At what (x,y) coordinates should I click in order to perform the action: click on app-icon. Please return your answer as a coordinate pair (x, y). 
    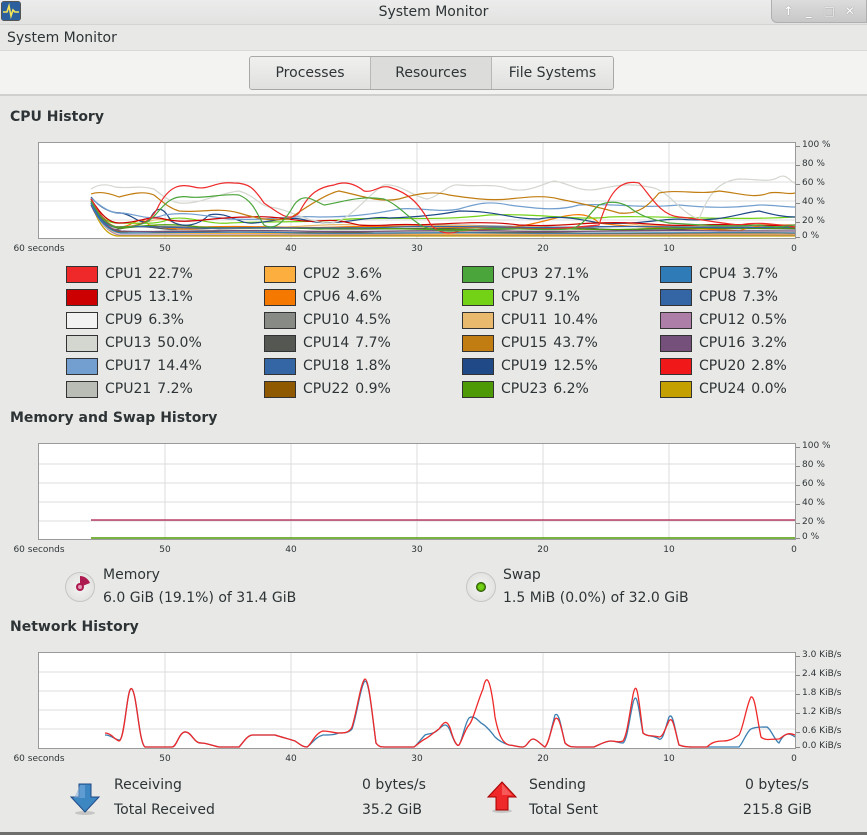
    Looking at the image, I should click on (11, 11).